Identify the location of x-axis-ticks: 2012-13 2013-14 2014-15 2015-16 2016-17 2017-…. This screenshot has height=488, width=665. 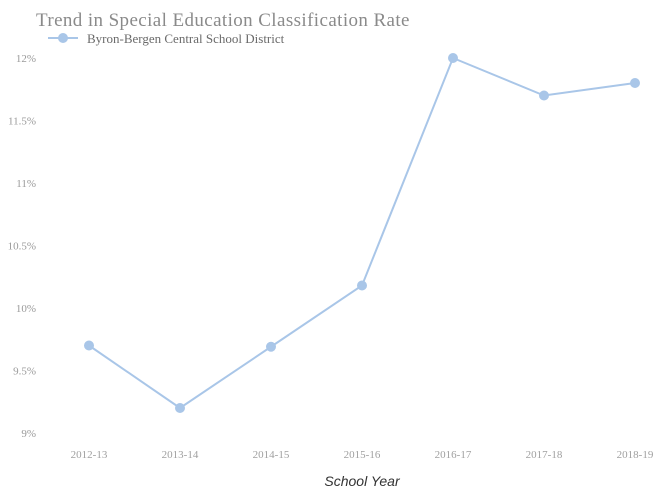
(362, 455).